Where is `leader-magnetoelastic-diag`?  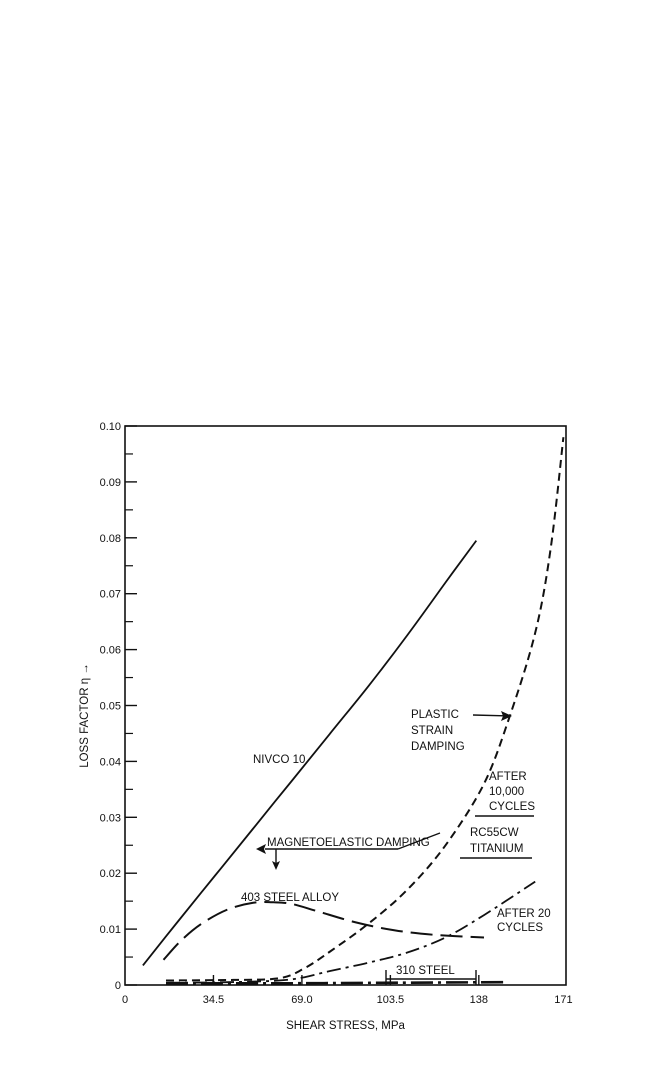
leader-magnetoelastic-diag is located at coordinates (419, 841).